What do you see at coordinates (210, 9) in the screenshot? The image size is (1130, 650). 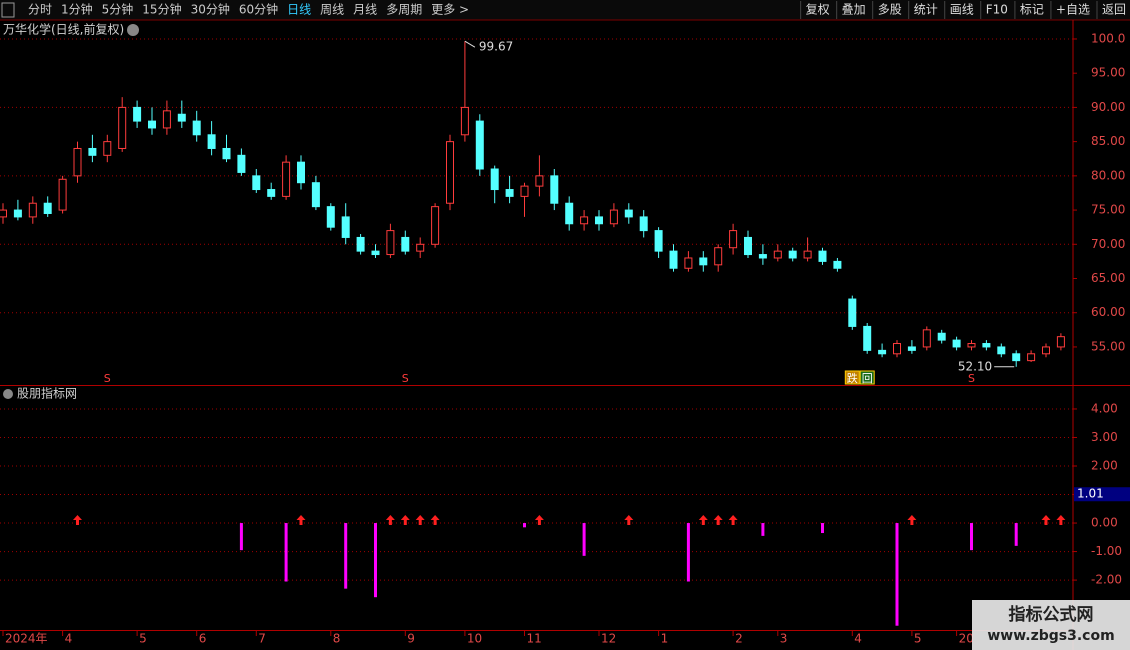 I see `toolbar-tab: 30分钟` at bounding box center [210, 9].